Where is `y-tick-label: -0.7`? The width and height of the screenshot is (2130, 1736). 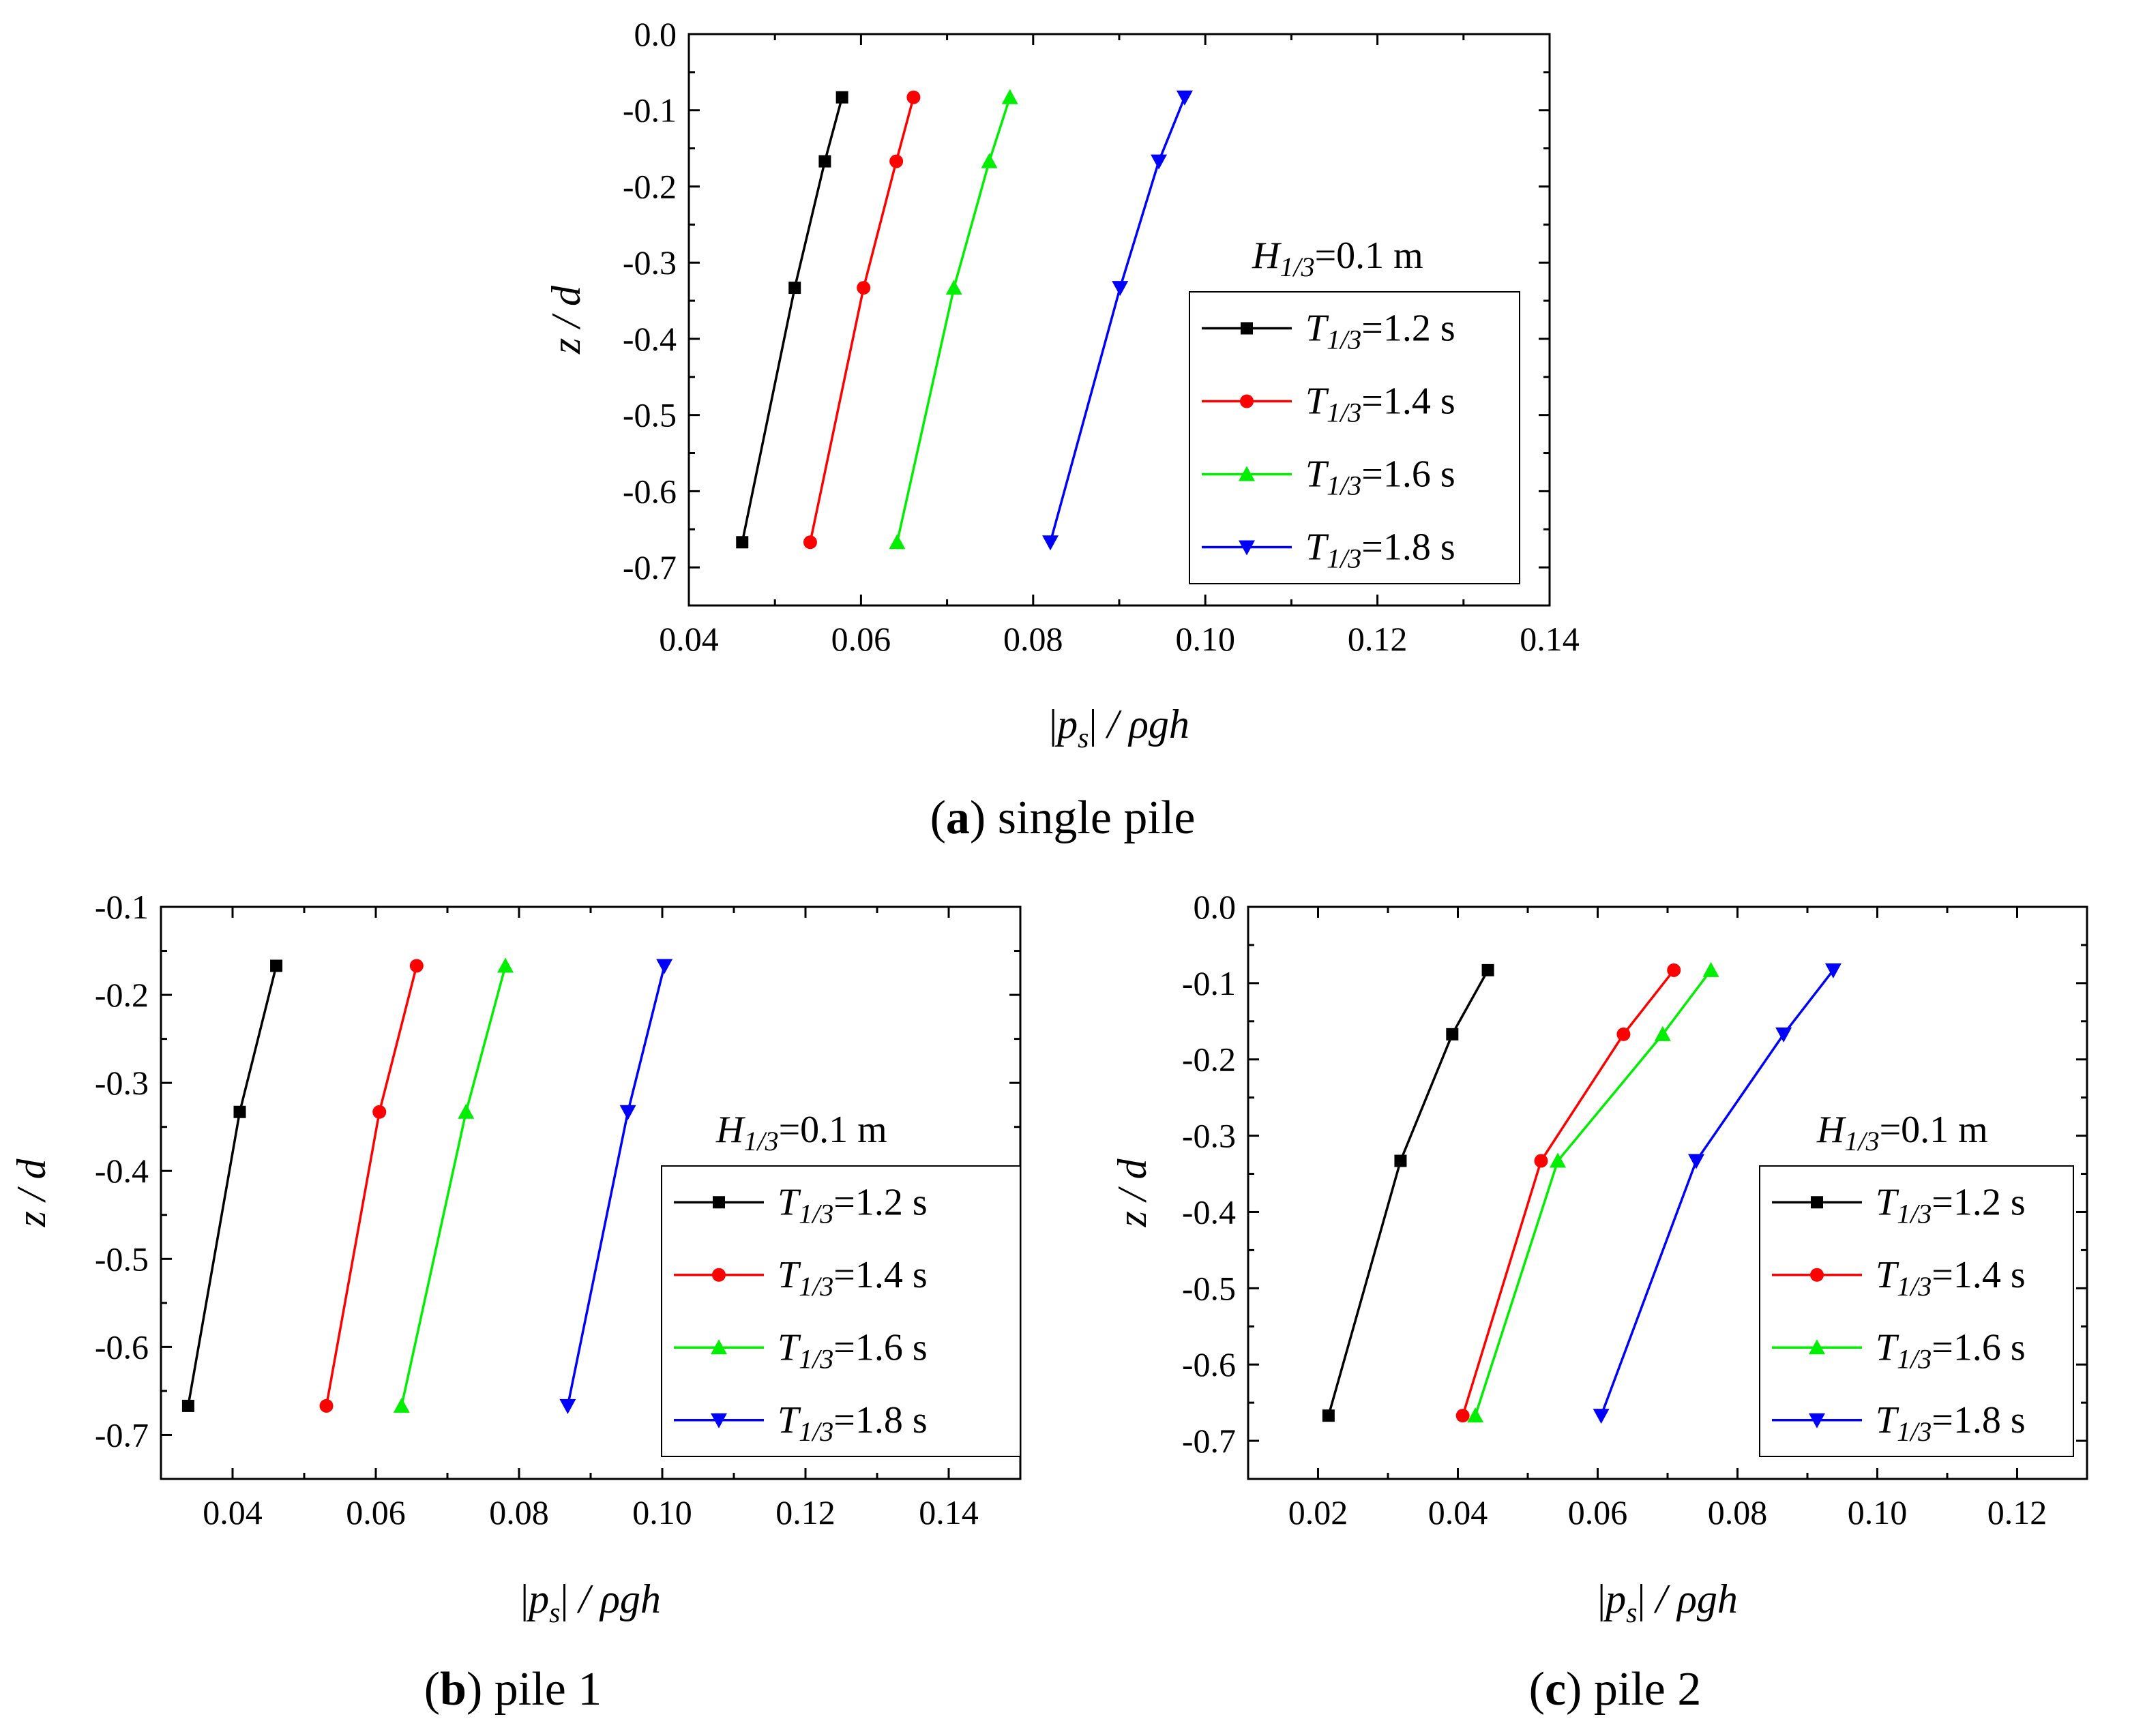
y-tick-label: -0.7 is located at coordinates (1209, 1441).